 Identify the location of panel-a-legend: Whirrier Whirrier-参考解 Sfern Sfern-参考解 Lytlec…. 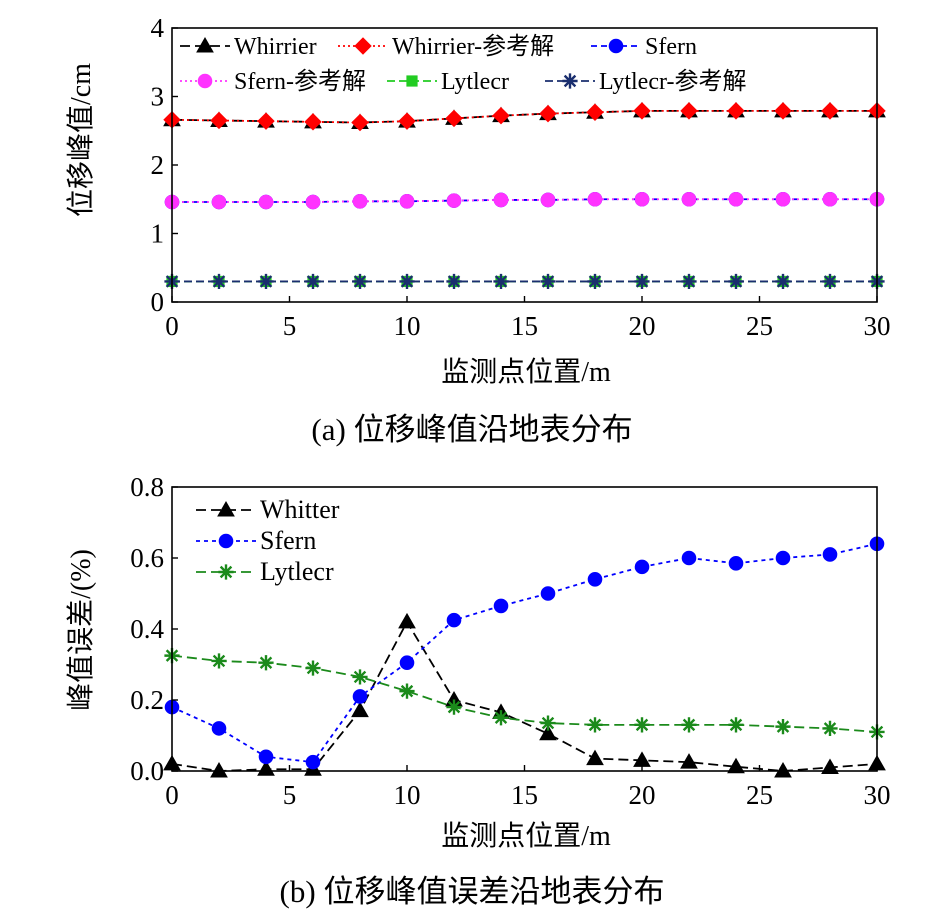
(463, 64).